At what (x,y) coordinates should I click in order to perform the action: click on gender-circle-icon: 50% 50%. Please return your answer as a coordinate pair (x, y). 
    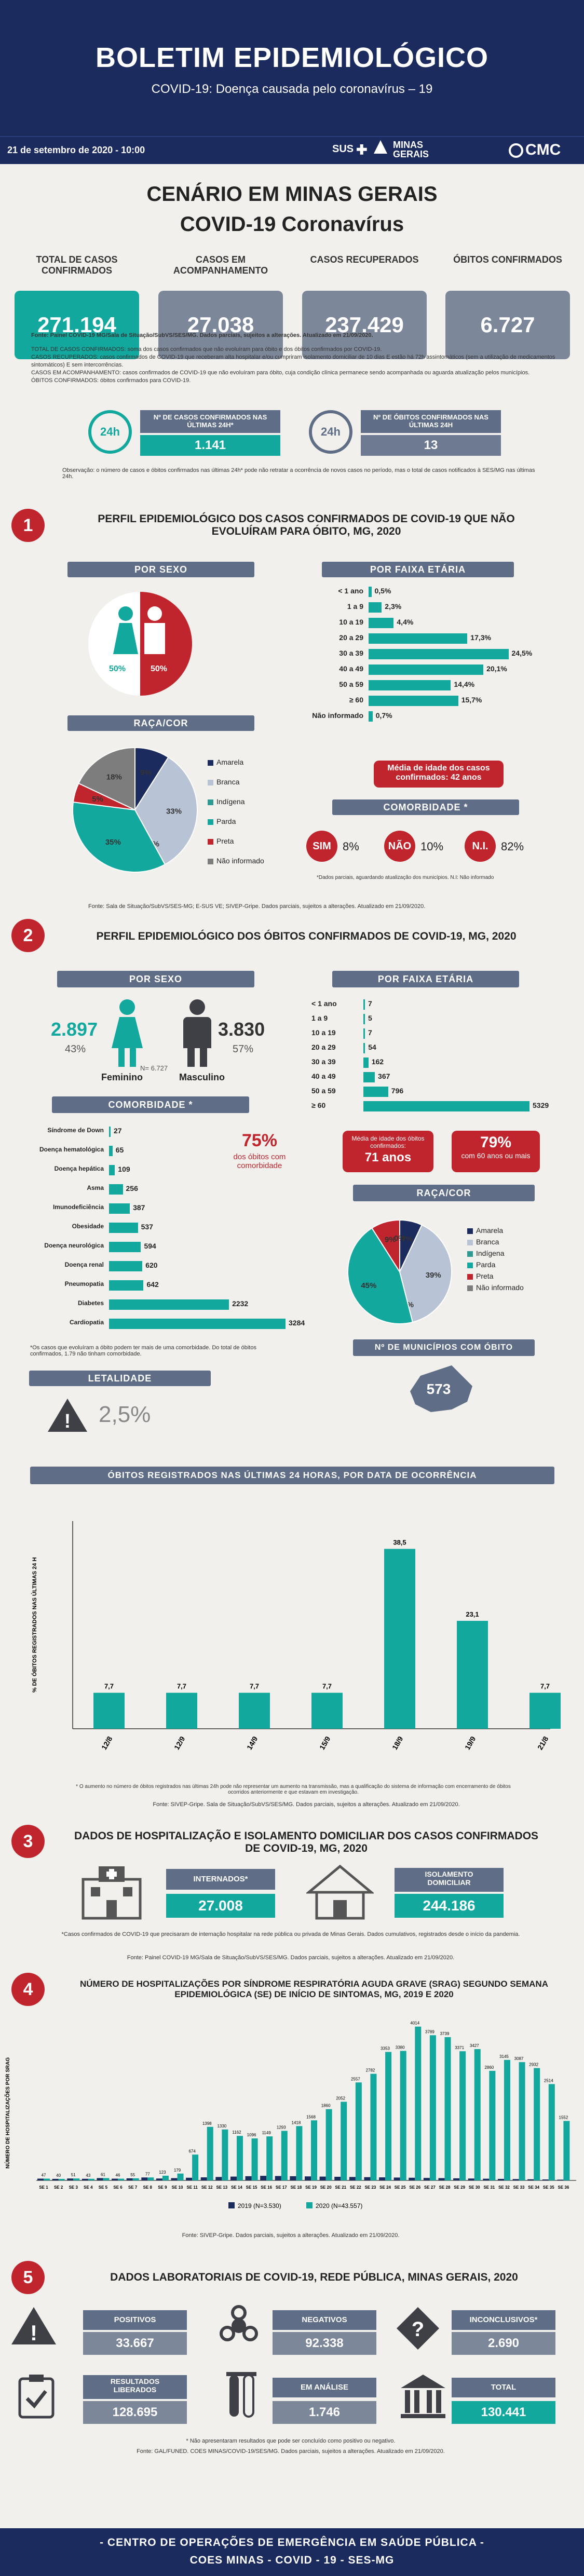
    Looking at the image, I should click on (140, 644).